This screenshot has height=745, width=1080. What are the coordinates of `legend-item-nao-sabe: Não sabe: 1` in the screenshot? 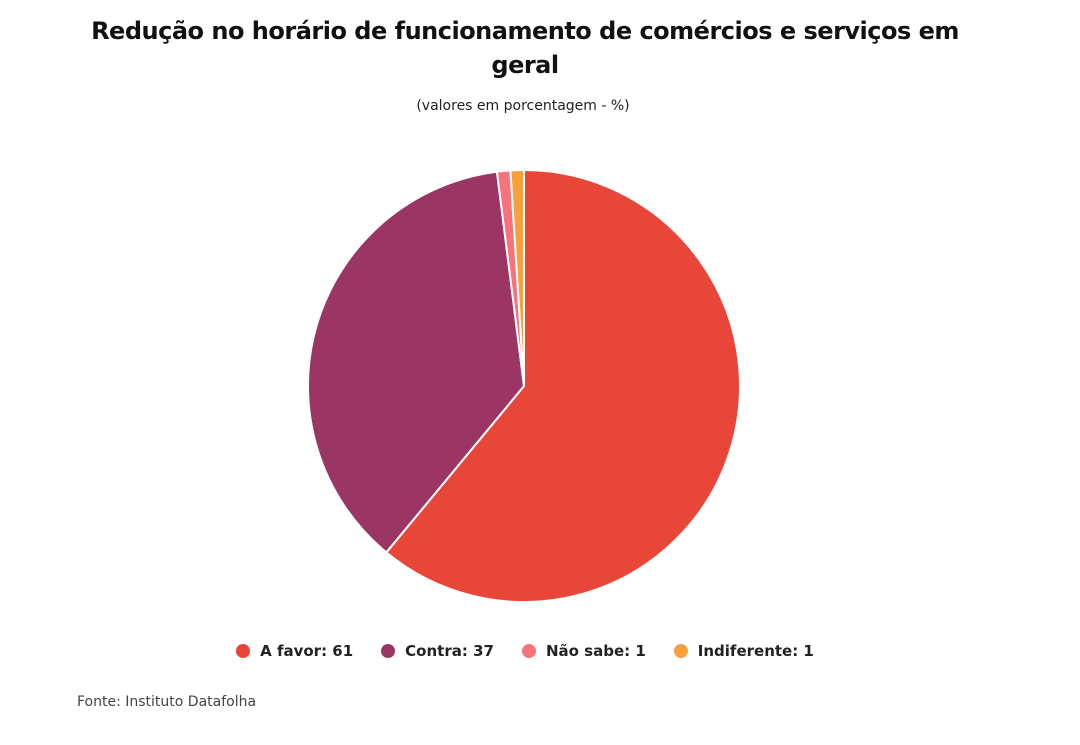 It's located at (583, 651).